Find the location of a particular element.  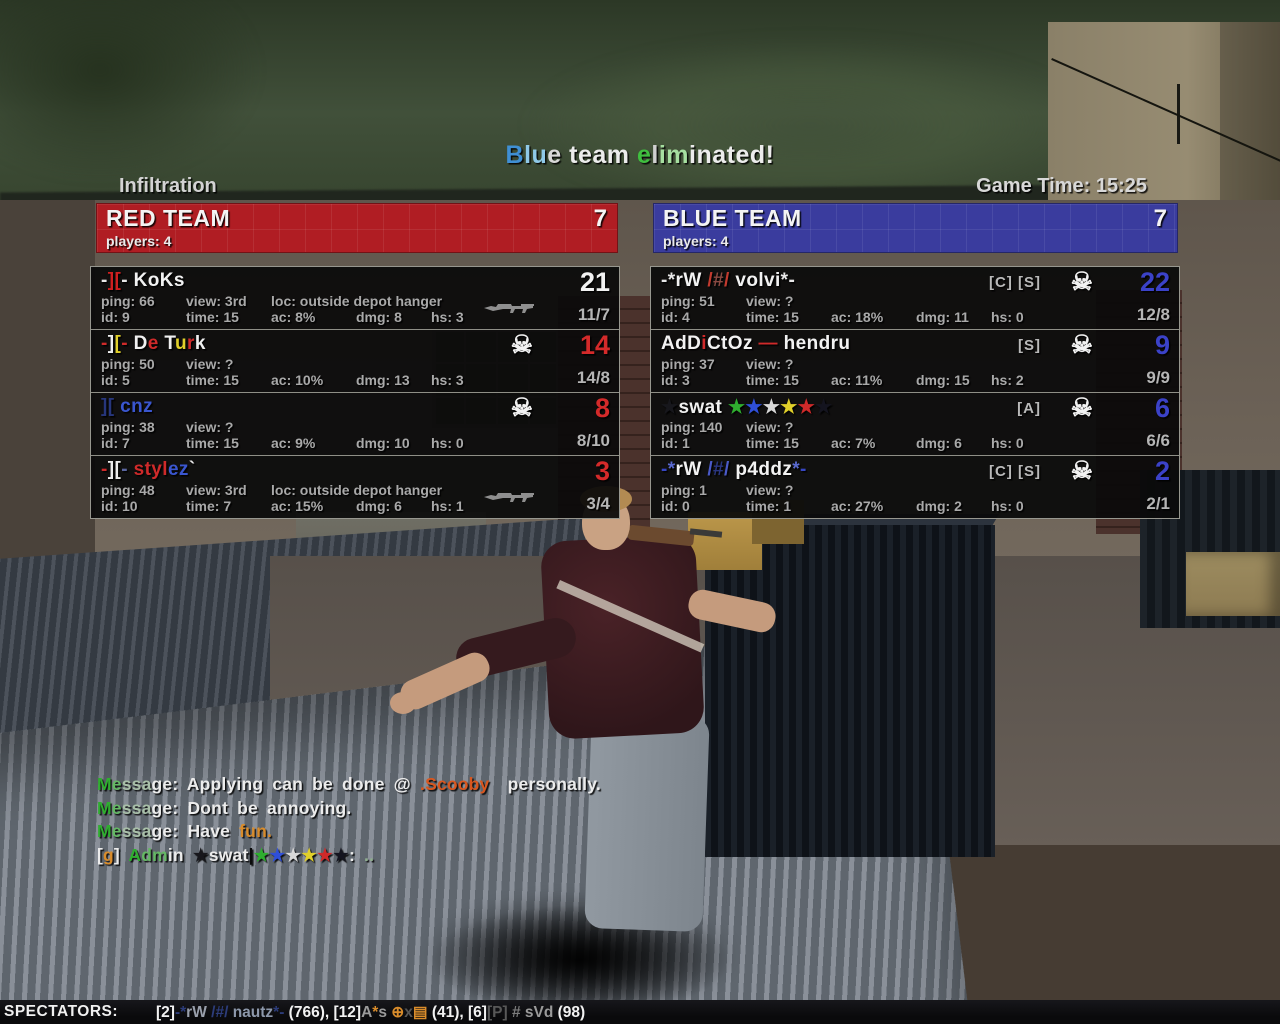

text-segment: inated! is located at coordinates (732, 155).